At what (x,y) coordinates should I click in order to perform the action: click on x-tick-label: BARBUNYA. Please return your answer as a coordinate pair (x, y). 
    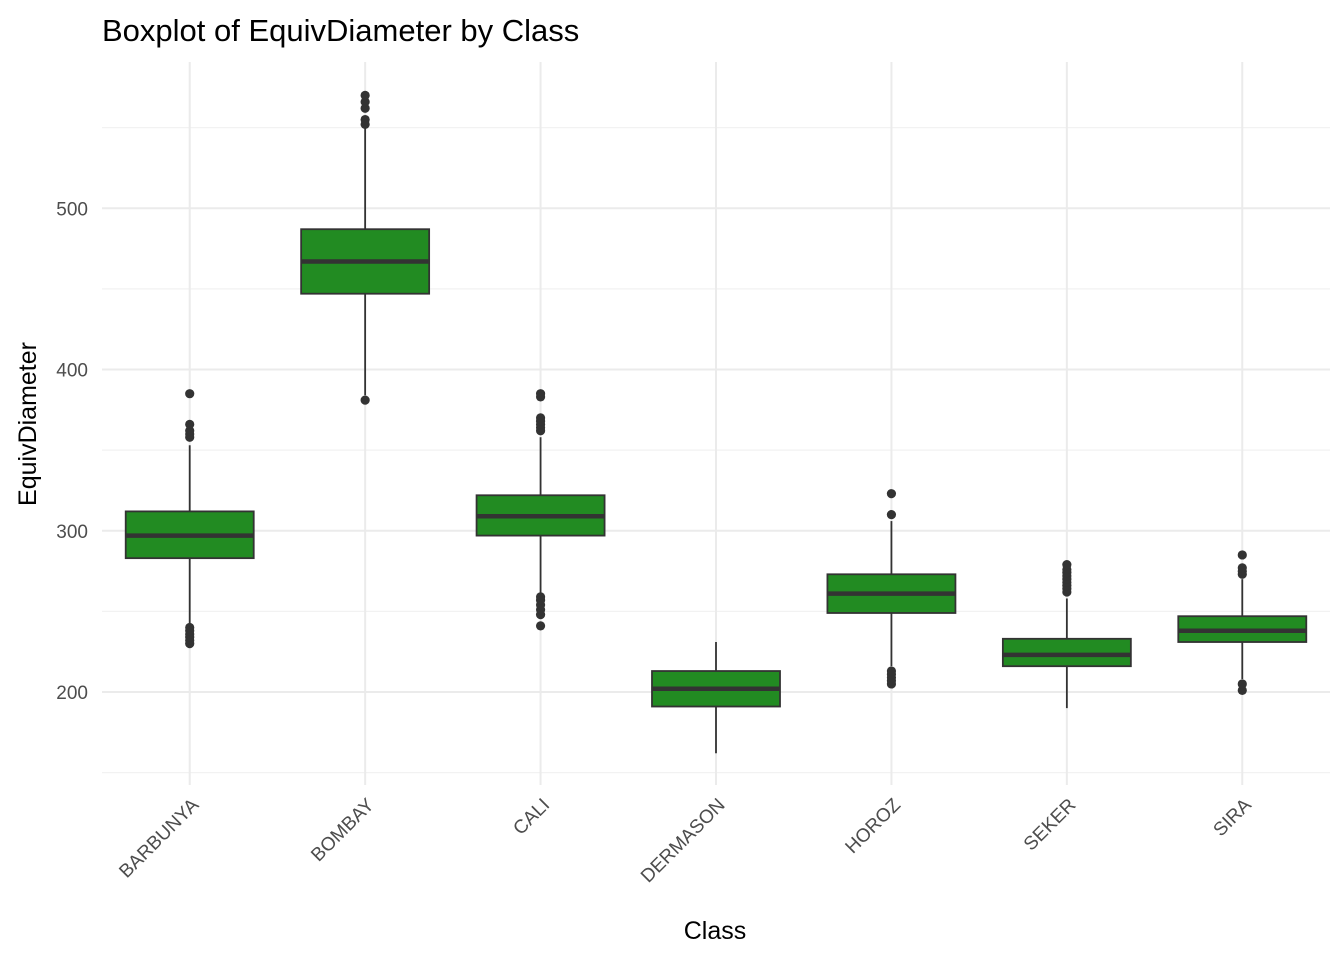
    Looking at the image, I should click on (159, 838).